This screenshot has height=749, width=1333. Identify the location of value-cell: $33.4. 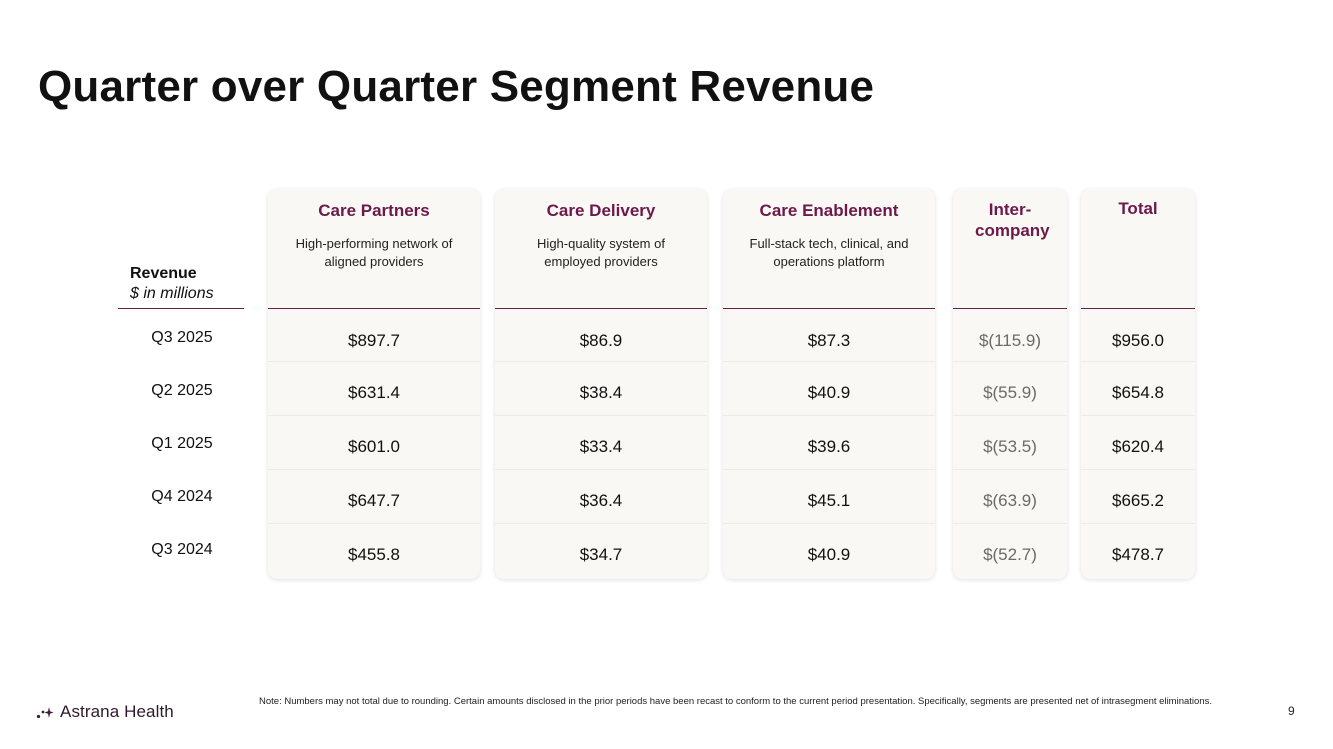
(601, 443).